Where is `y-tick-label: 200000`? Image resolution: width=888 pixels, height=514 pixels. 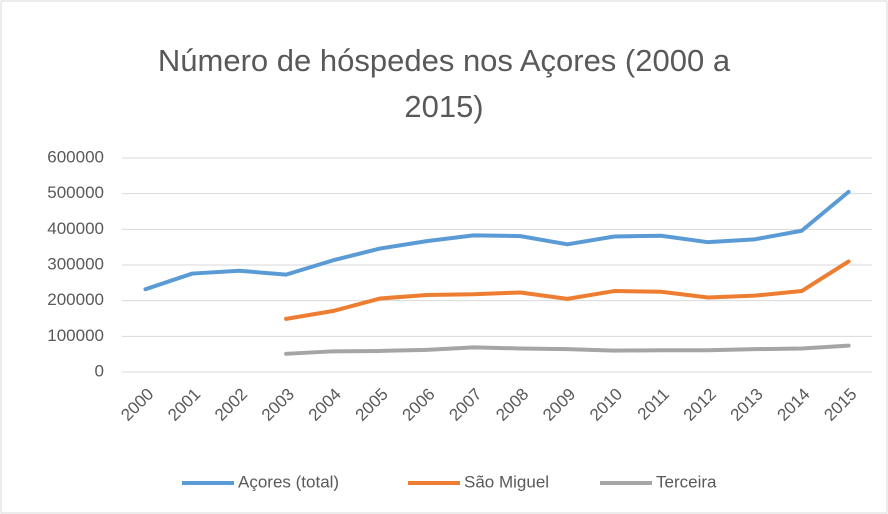
y-tick-label: 200000 is located at coordinates (75, 299).